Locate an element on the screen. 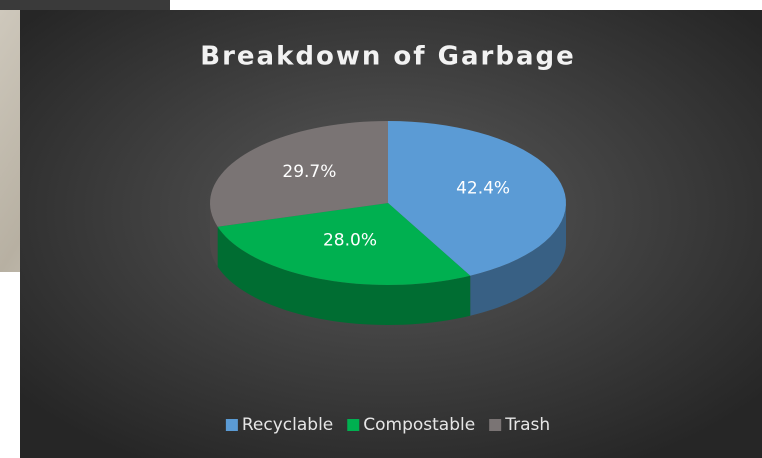  data-label: 28.0% is located at coordinates (350, 241).